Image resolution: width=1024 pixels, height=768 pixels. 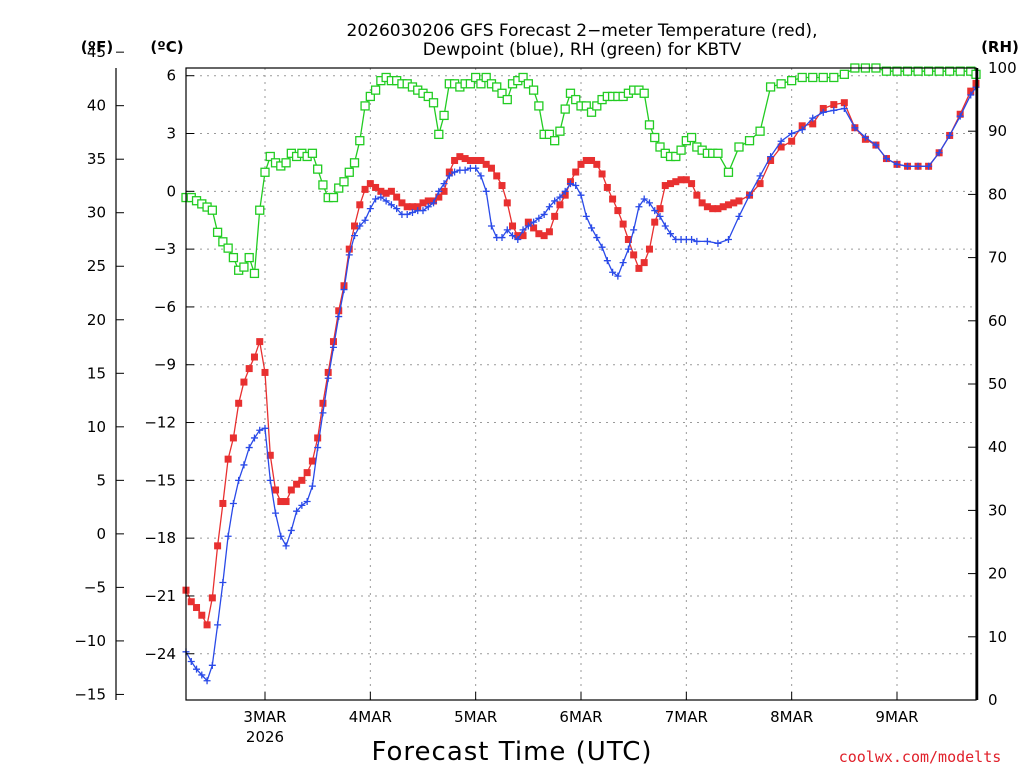 I want to click on fahrenheit-tick-label: −15, so click(x=90, y=694).